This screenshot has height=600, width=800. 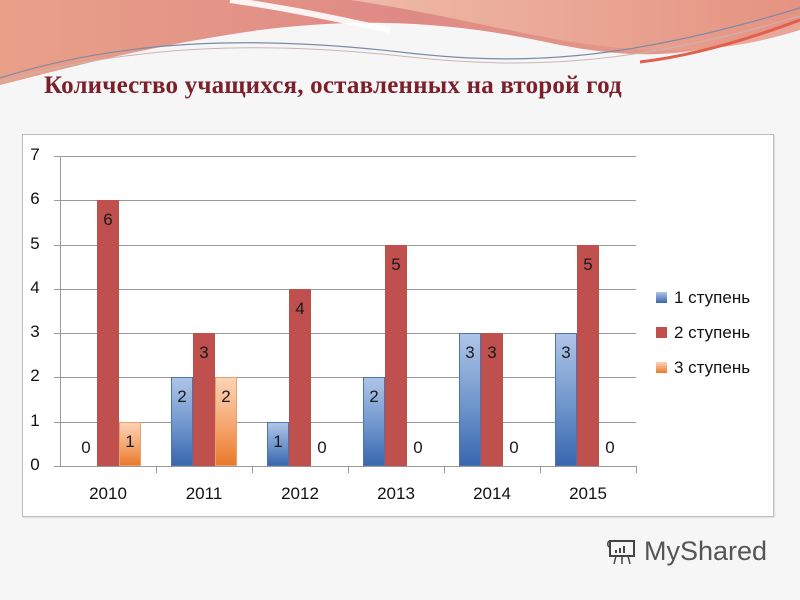 I want to click on y-axis-tick-label: 0, so click(x=35, y=464).